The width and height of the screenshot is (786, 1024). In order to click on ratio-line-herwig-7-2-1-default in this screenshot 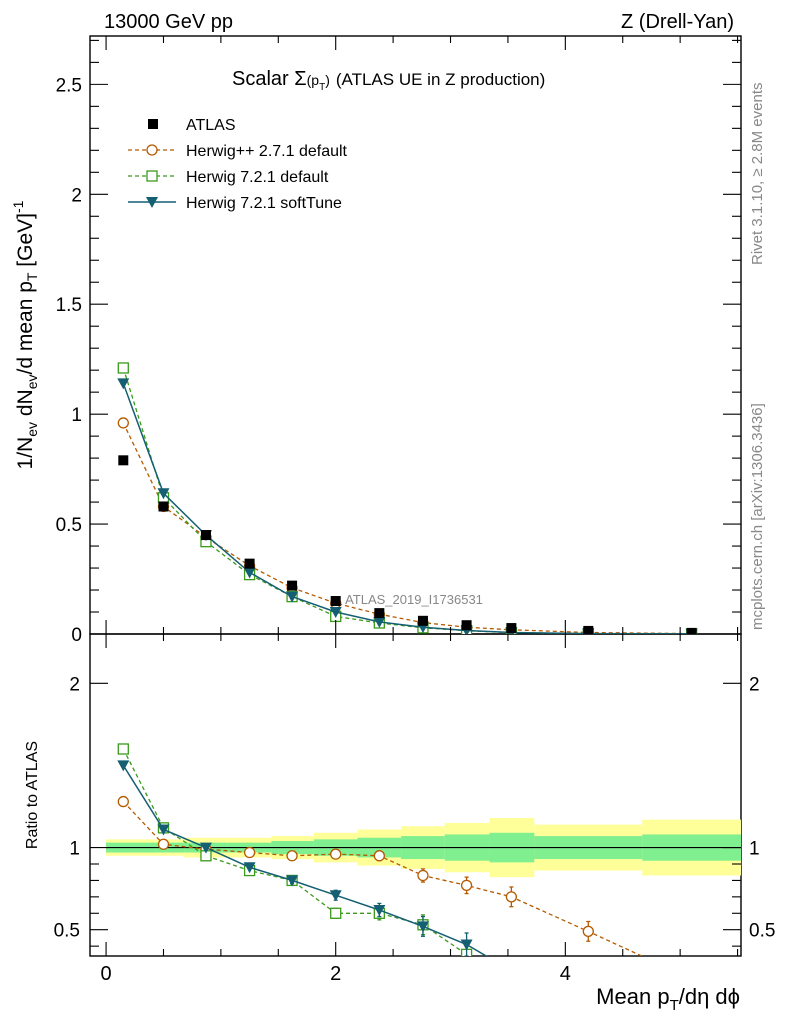, I will do `click(296, 852)`.